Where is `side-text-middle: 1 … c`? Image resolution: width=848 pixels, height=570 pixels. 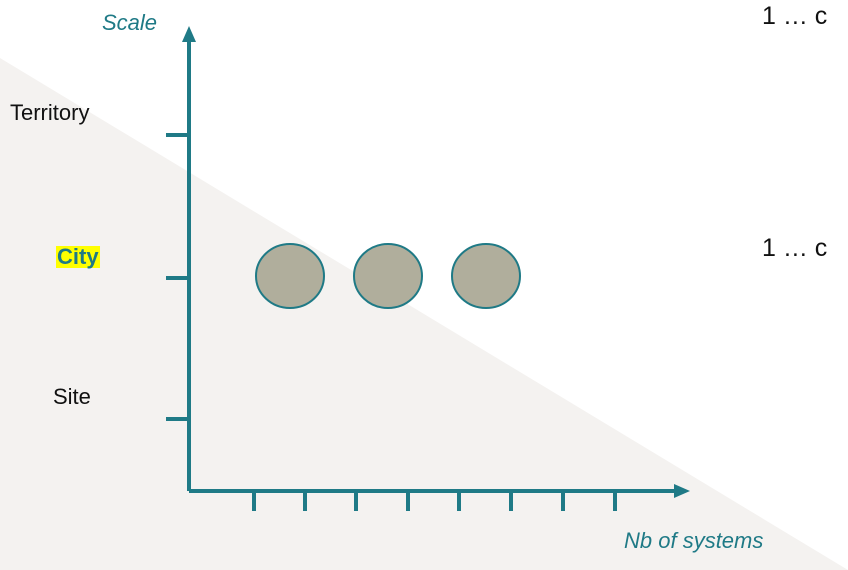 side-text-middle: 1 … c is located at coordinates (795, 248).